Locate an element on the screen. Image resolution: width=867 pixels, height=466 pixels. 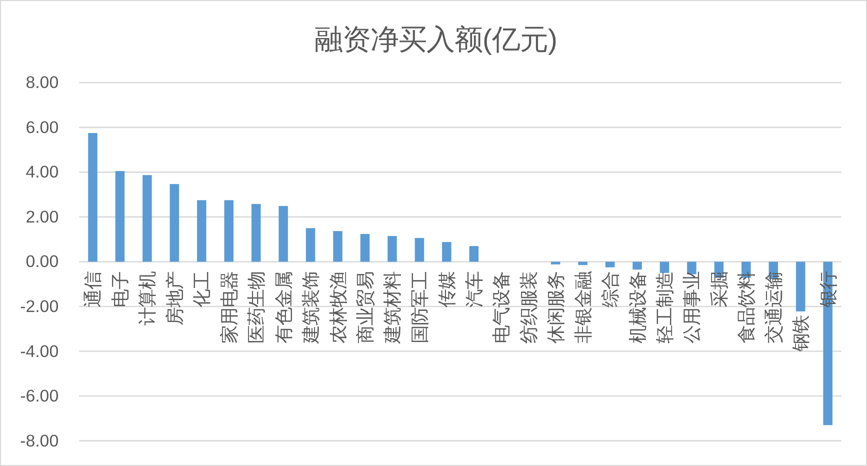
title: 融资净买入额(亿元) is located at coordinates (436, 40).